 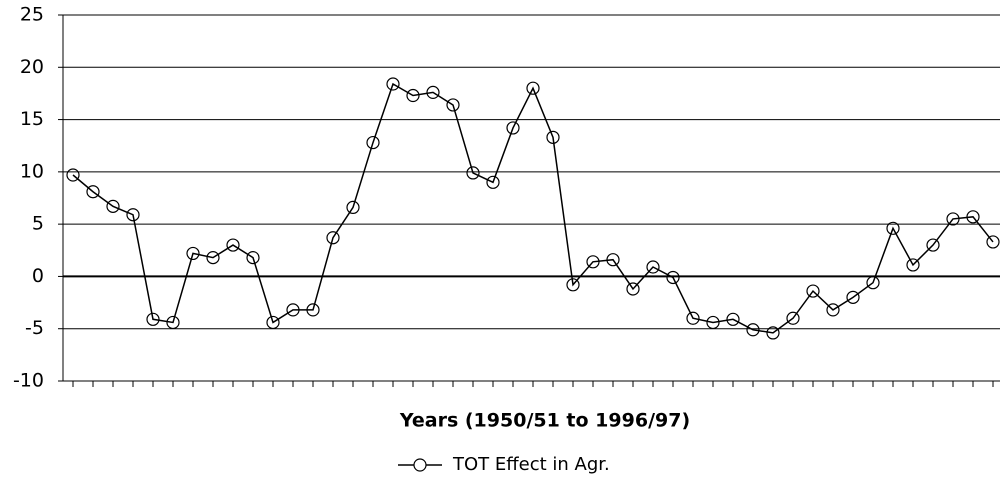 I want to click on y-tick-label: 10, so click(x=32, y=171).